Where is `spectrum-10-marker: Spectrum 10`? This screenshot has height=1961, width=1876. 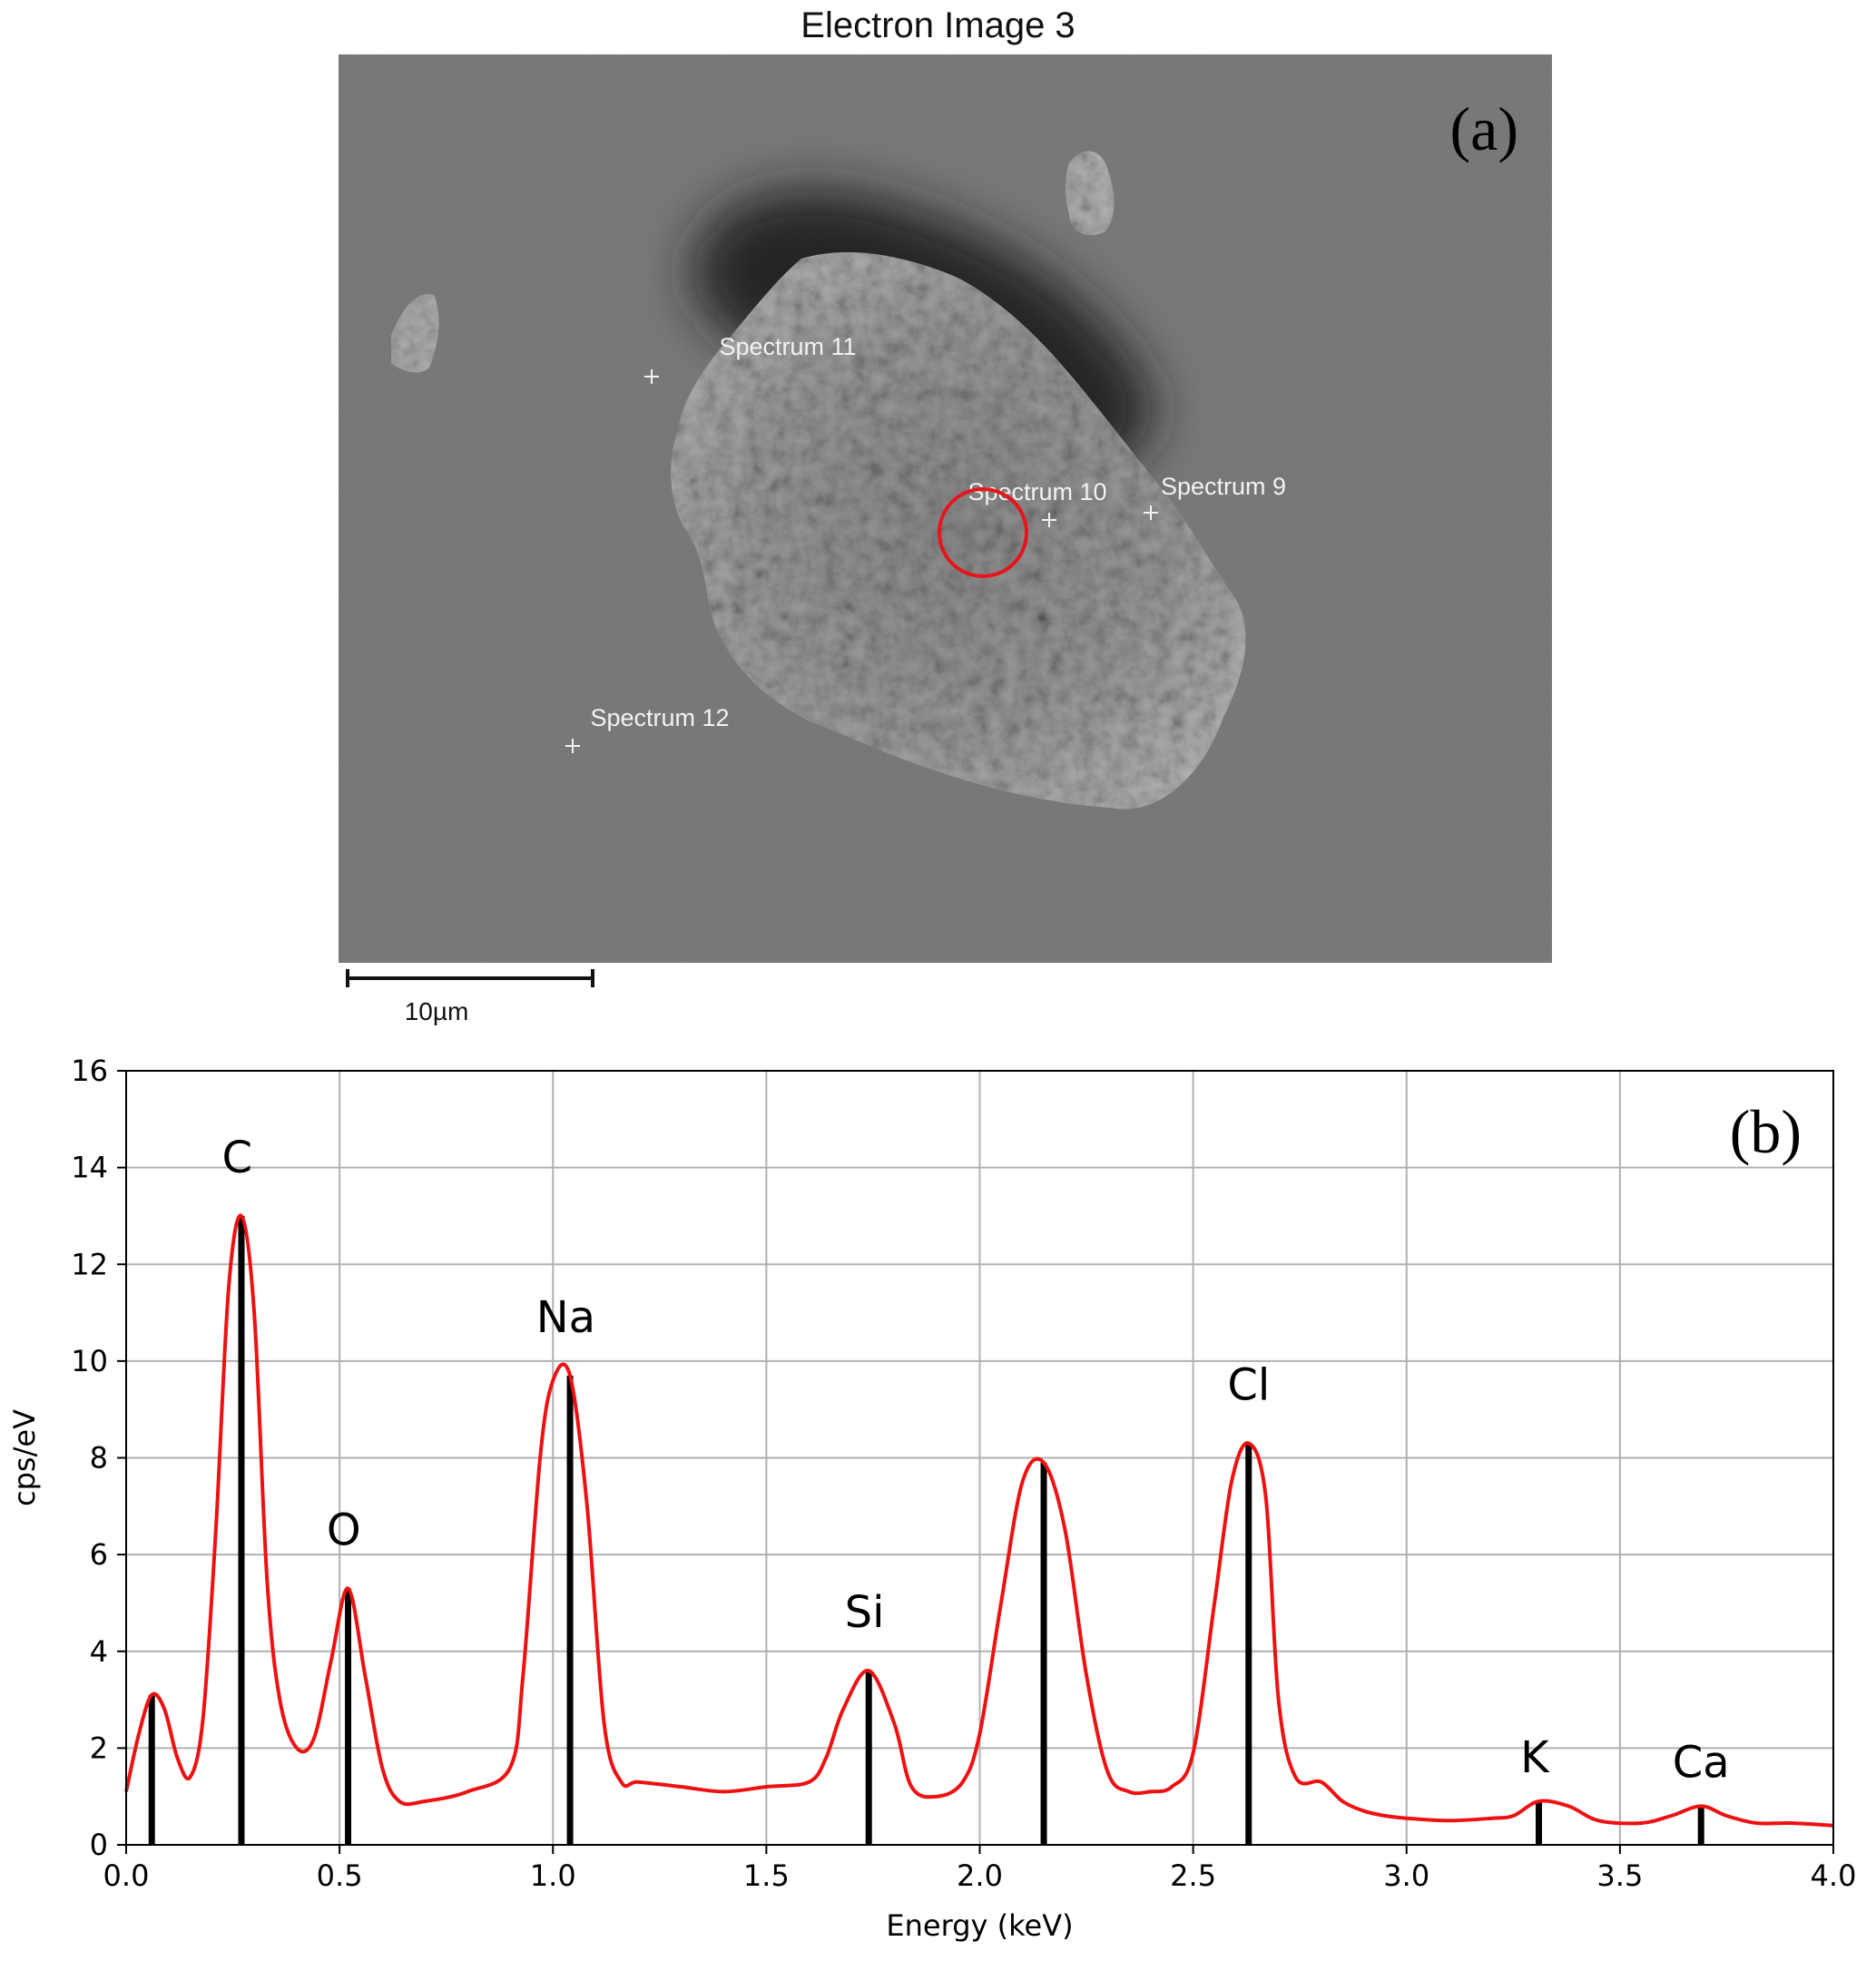 spectrum-10-marker: Spectrum 10 is located at coordinates (1037, 503).